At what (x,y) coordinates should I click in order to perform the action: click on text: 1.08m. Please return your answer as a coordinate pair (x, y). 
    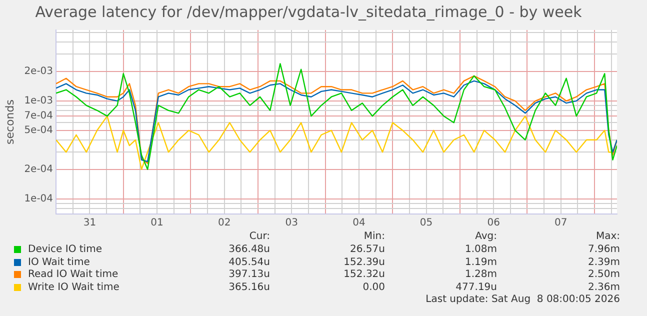
    Looking at the image, I should click on (480, 250).